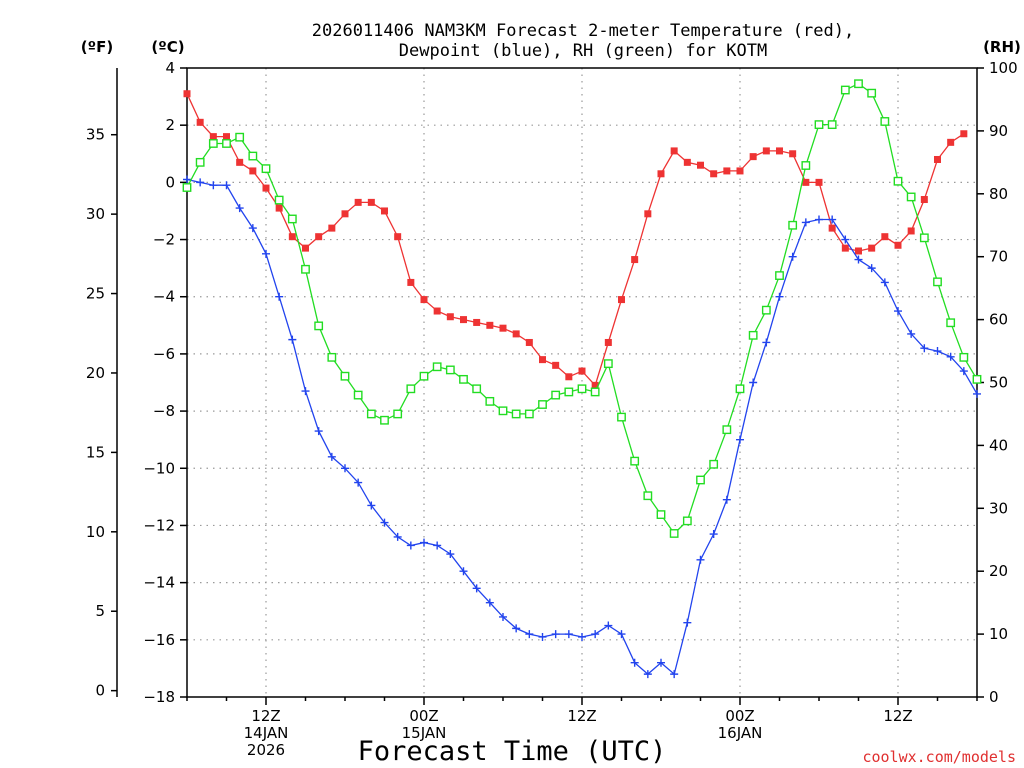 The height and width of the screenshot is (768, 1024). What do you see at coordinates (583, 51) in the screenshot?
I see `title-line-2: Dewpoint (blue), RH (green) for KOTM` at bounding box center [583, 51].